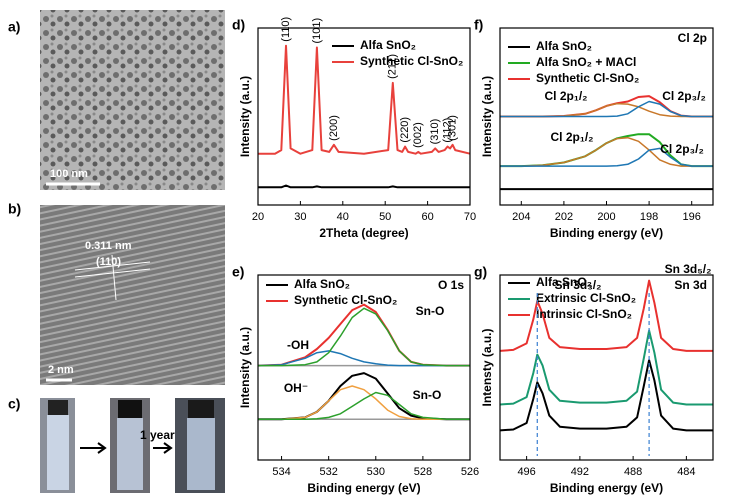  I want to click on x-tick-label: 70, so click(470, 217).